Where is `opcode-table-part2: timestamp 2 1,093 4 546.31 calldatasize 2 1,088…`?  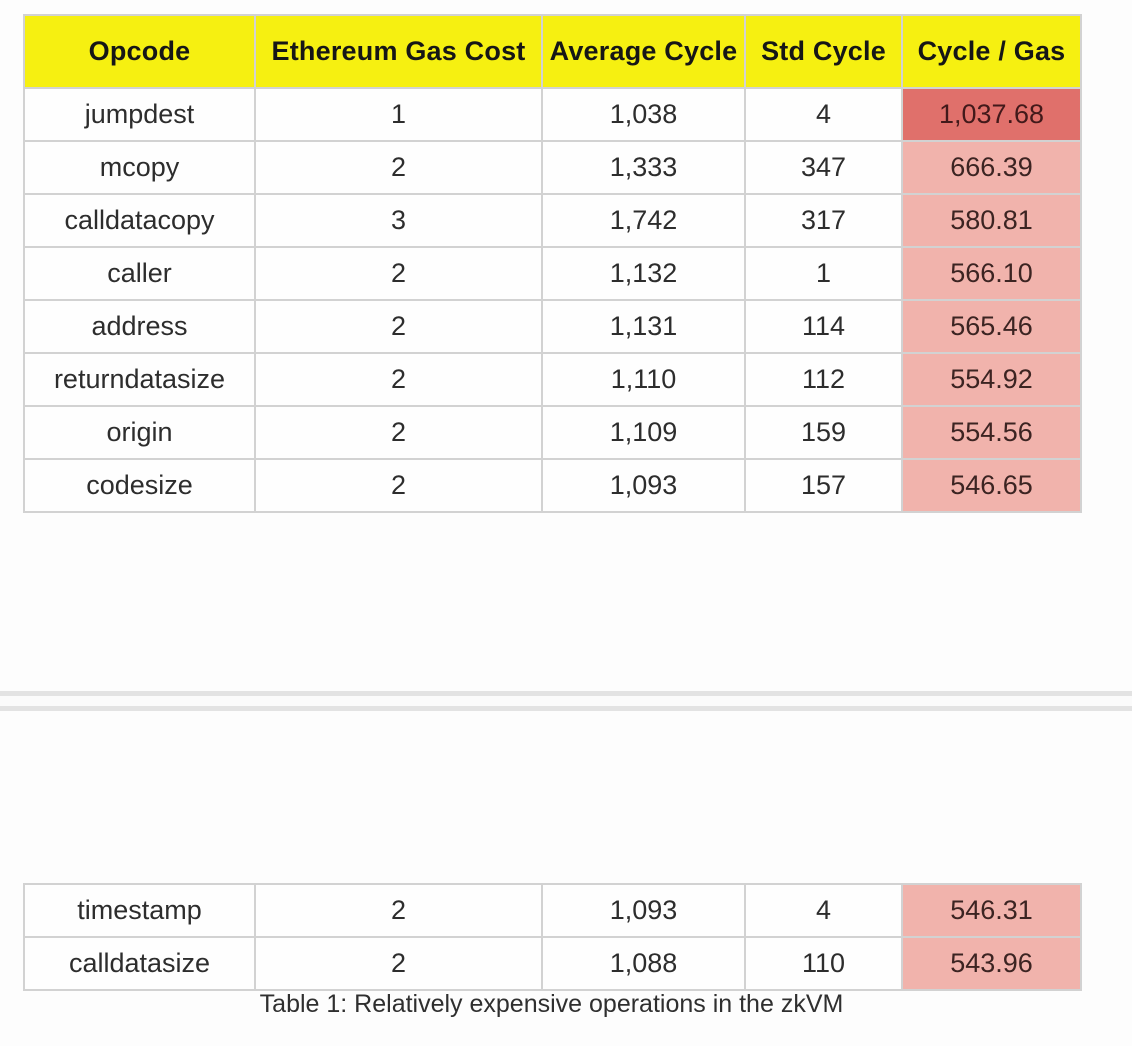
opcode-table-part2: timestamp 2 1,093 4 546.31 calldatasize 2 1,088… is located at coordinates (552, 937).